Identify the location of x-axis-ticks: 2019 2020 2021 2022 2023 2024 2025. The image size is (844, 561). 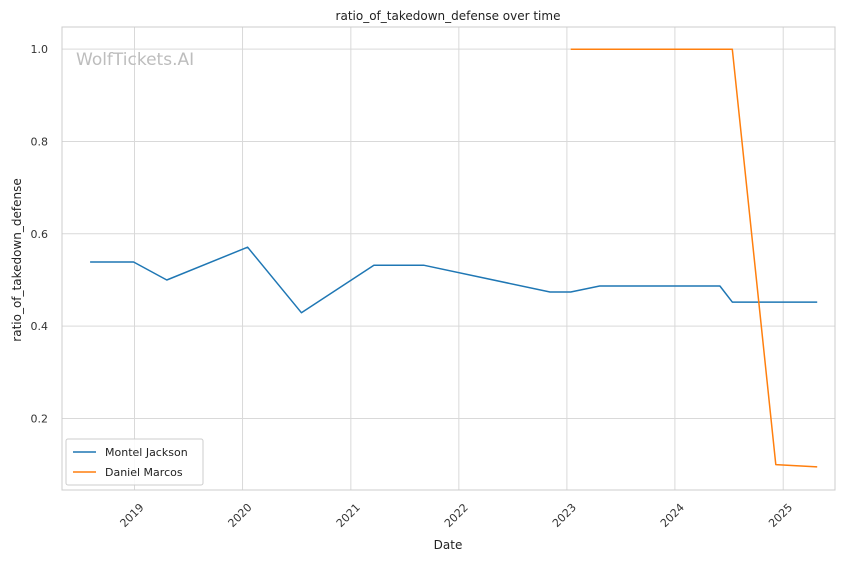
(457, 515).